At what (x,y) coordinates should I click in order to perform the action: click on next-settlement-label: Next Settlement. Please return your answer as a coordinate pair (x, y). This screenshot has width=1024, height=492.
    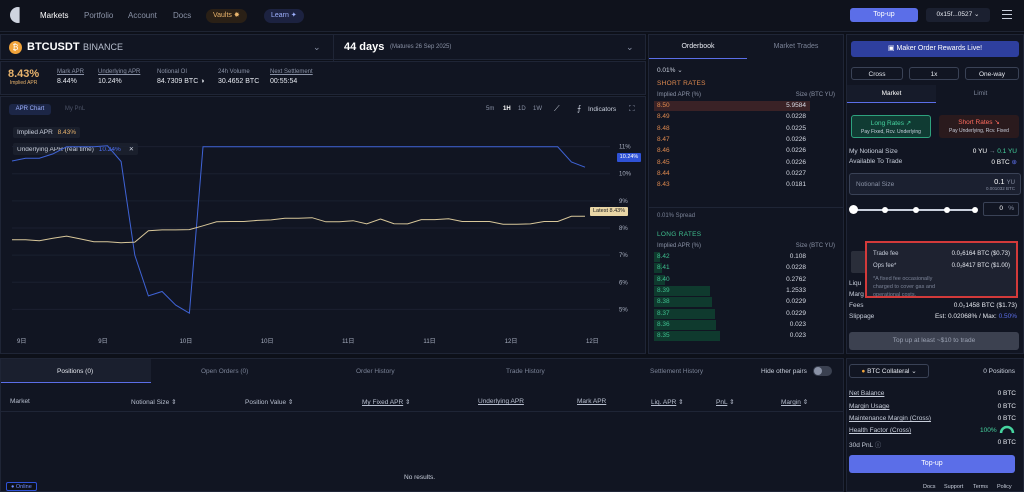
    Looking at the image, I should click on (291, 72).